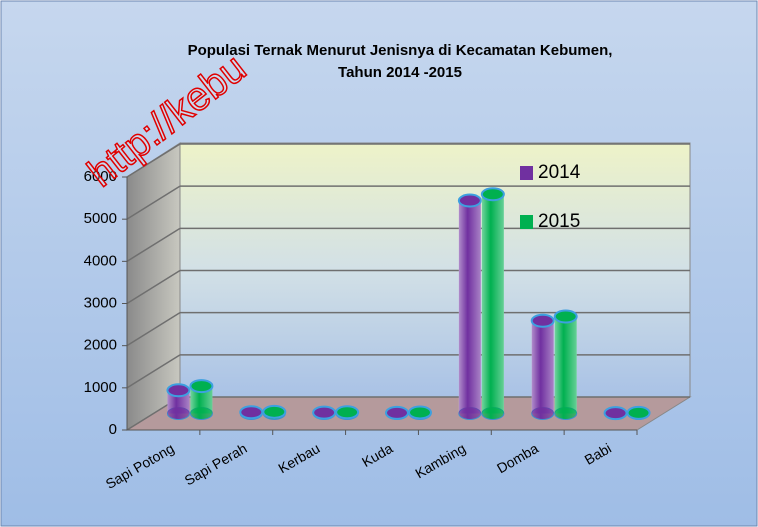 Image resolution: width=758 pixels, height=527 pixels. I want to click on y-tick-label: 4000, so click(100, 260).